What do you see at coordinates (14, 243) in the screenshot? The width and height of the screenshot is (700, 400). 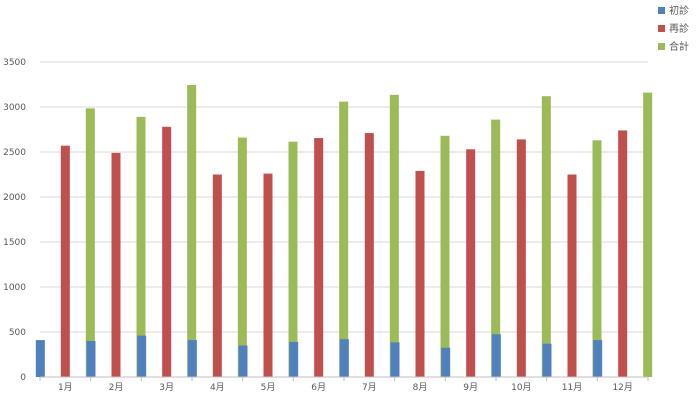 I see `y-tick-label: 1500` at bounding box center [14, 243].